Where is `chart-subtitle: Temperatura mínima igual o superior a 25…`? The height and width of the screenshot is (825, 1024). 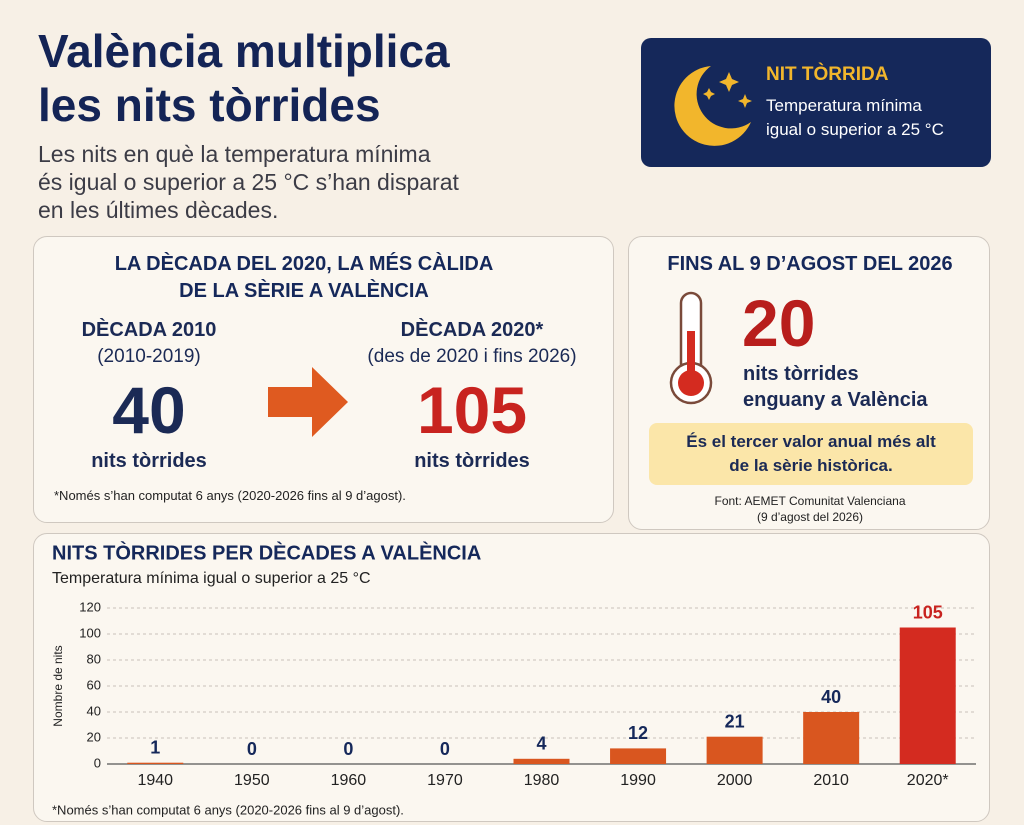 chart-subtitle: Temperatura mínima igual o superior a 25… is located at coordinates (211, 578).